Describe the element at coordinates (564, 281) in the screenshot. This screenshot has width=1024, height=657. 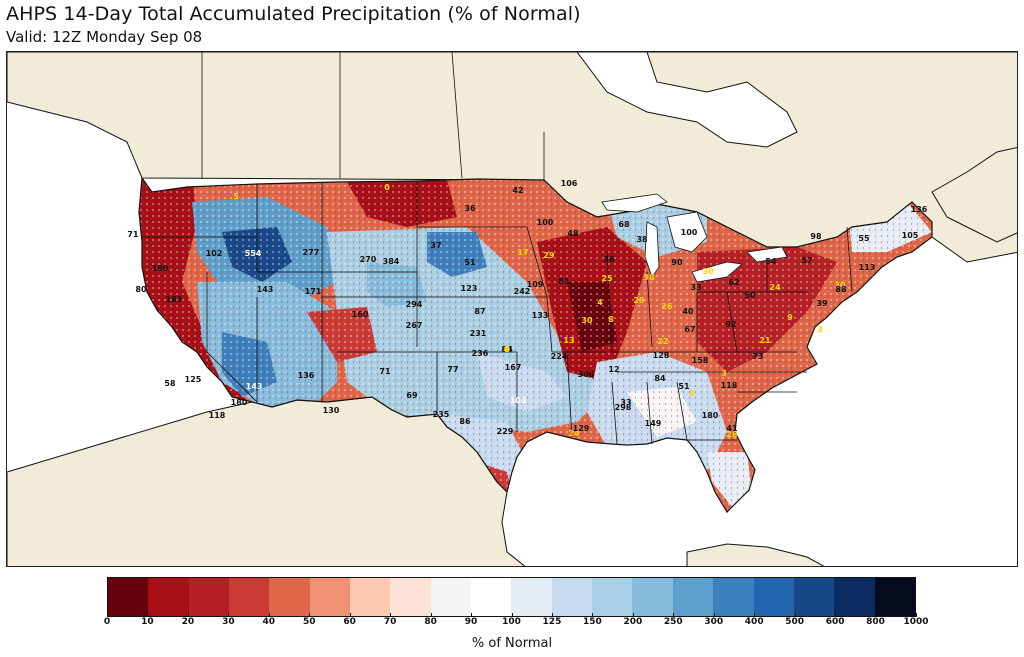
I see `map-value-label: 81` at that location.